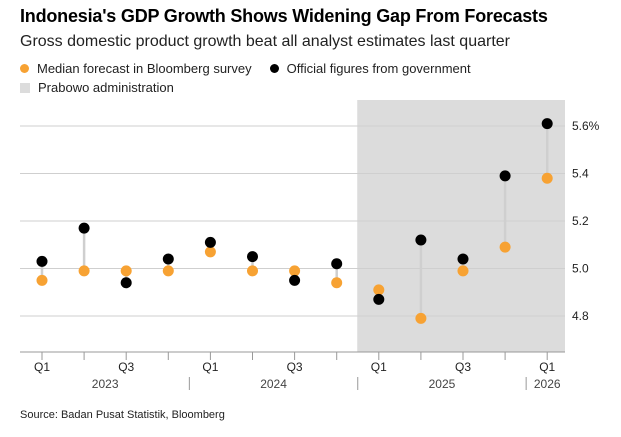 Image resolution: width=621 pixels, height=437 pixels. What do you see at coordinates (580, 221) in the screenshot?
I see `y-tick-label-5.2: 5.2` at bounding box center [580, 221].